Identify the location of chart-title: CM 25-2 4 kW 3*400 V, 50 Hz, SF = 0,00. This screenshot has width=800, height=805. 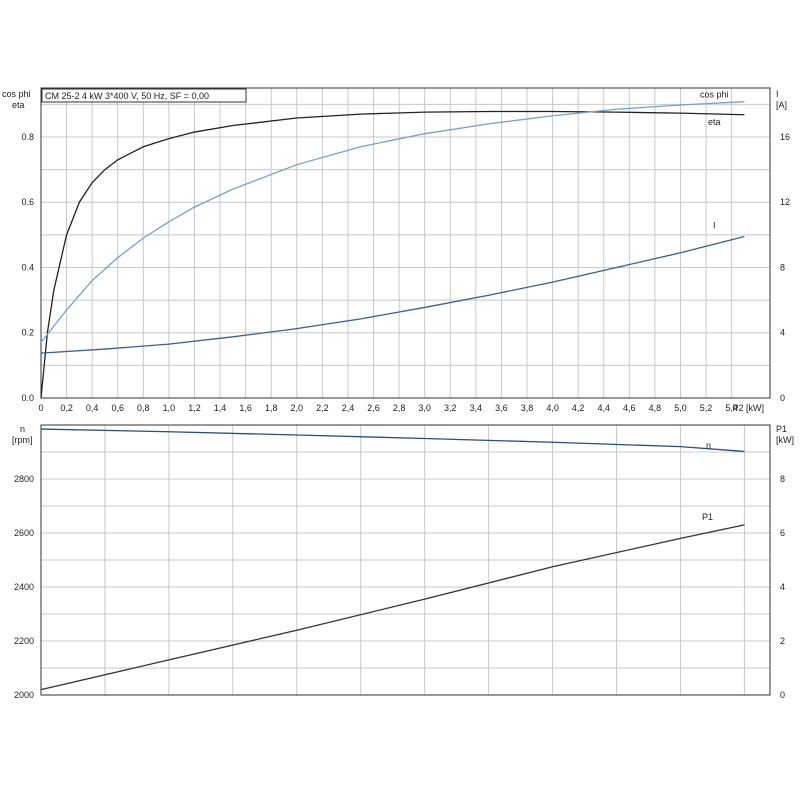
(127, 96).